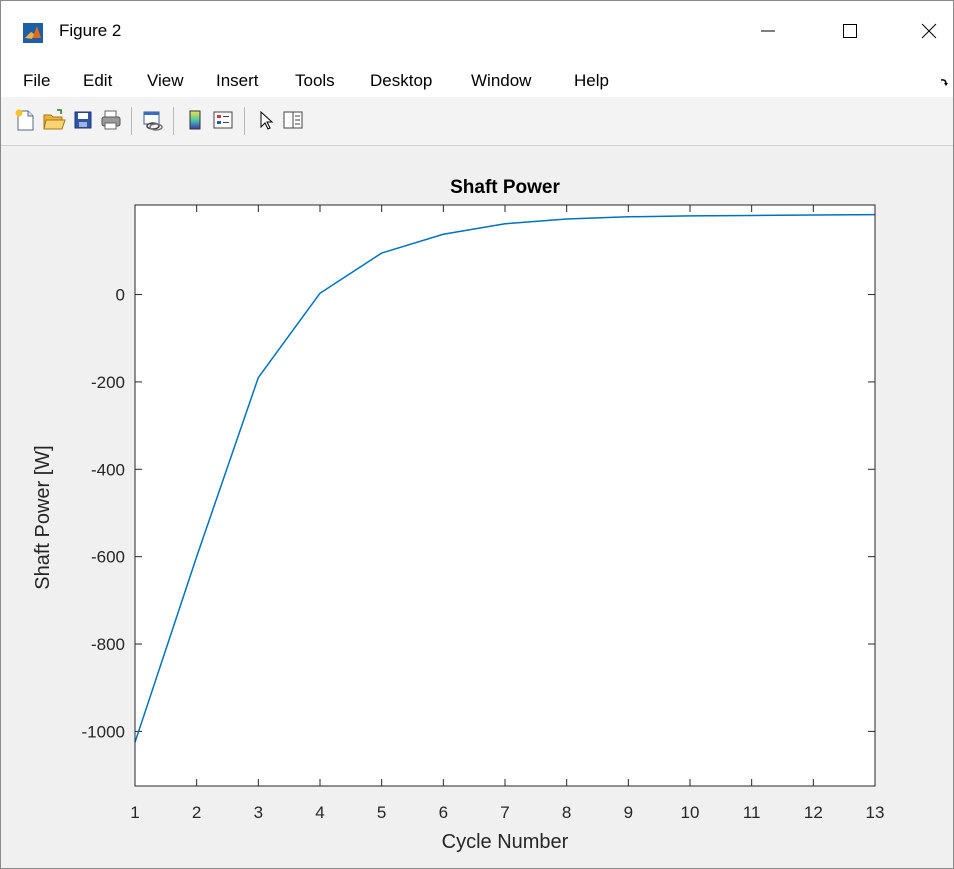 The width and height of the screenshot is (954, 869). I want to click on new-figure-button, so click(25, 120).